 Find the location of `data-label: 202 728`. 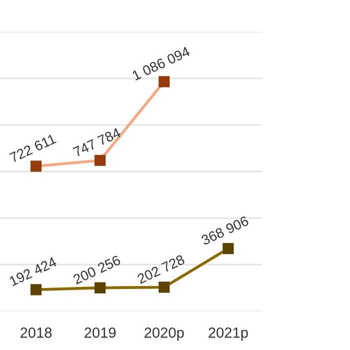

data-label: 202 728 is located at coordinates (161, 269).